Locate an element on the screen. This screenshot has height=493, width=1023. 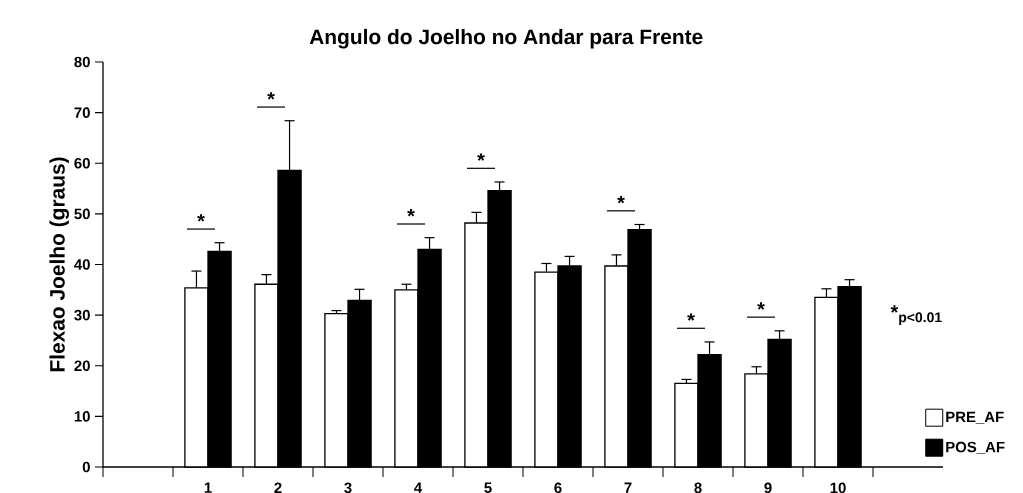
x-tick-label: 6 is located at coordinates (558, 487).